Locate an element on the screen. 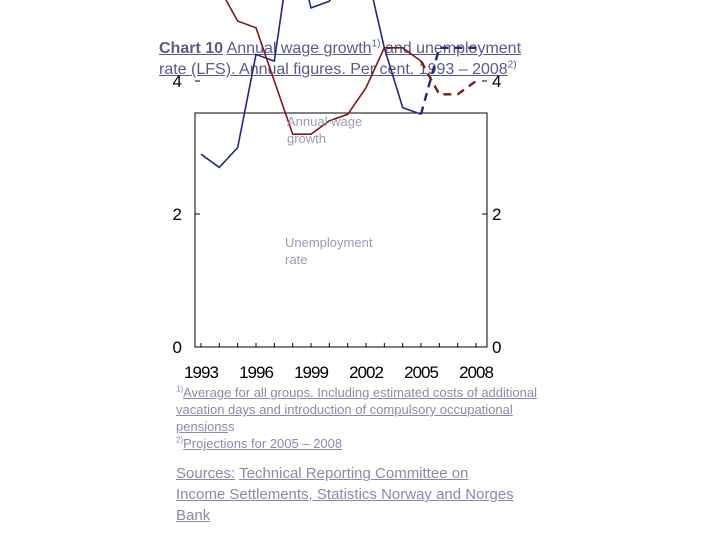  chart-series is located at coordinates (338, 84).